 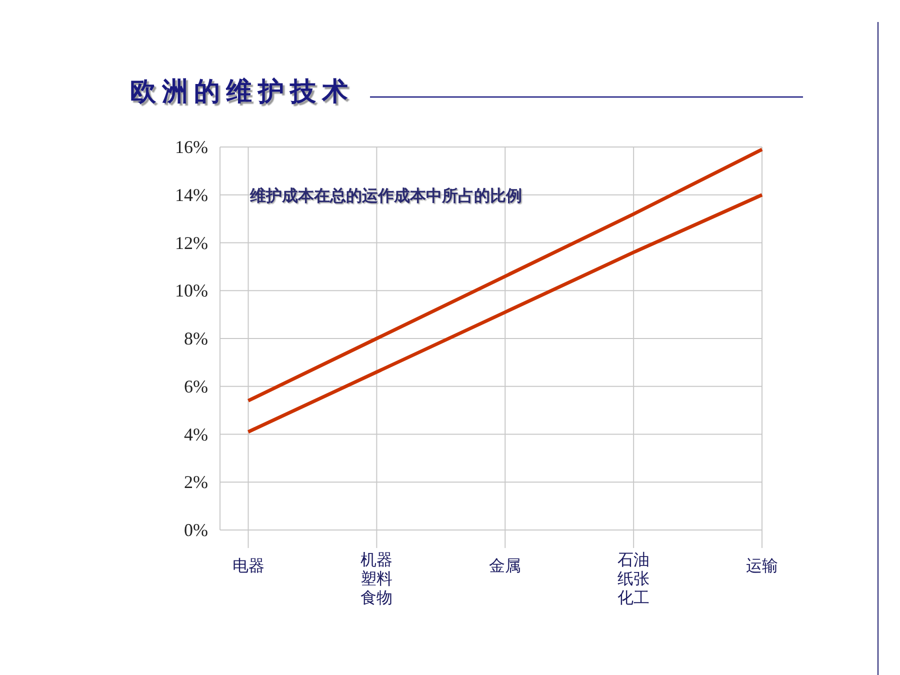 I want to click on y-tick-label: 0%, so click(x=196, y=530).